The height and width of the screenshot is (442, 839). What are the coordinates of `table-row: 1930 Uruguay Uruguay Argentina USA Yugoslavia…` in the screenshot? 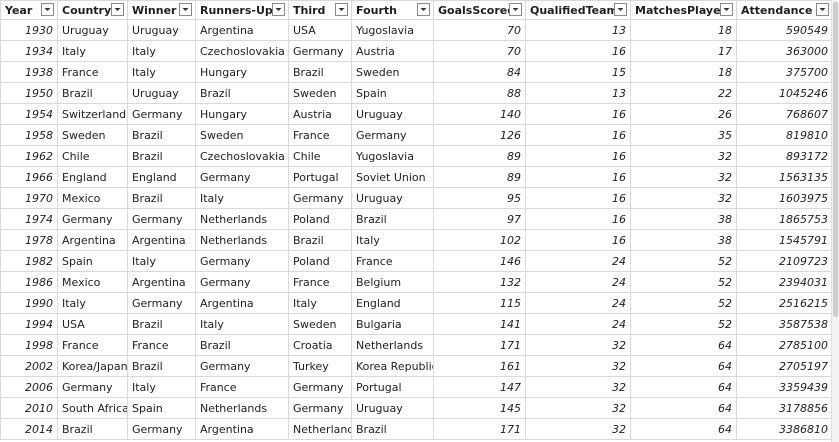 It's located at (416, 30).